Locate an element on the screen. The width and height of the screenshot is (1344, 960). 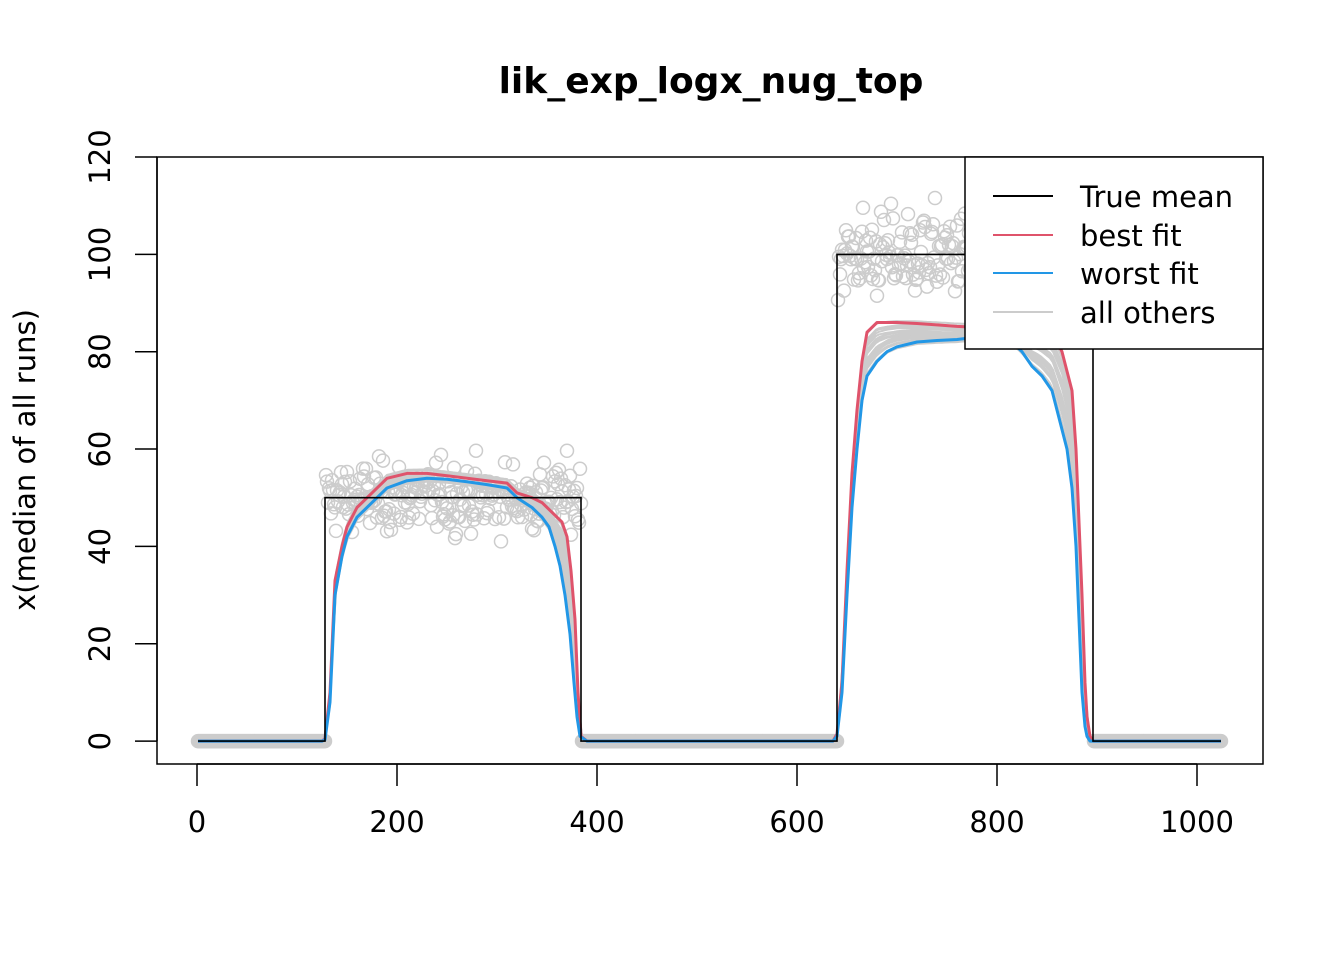
y-tick-label: 120 is located at coordinates (100, 156).